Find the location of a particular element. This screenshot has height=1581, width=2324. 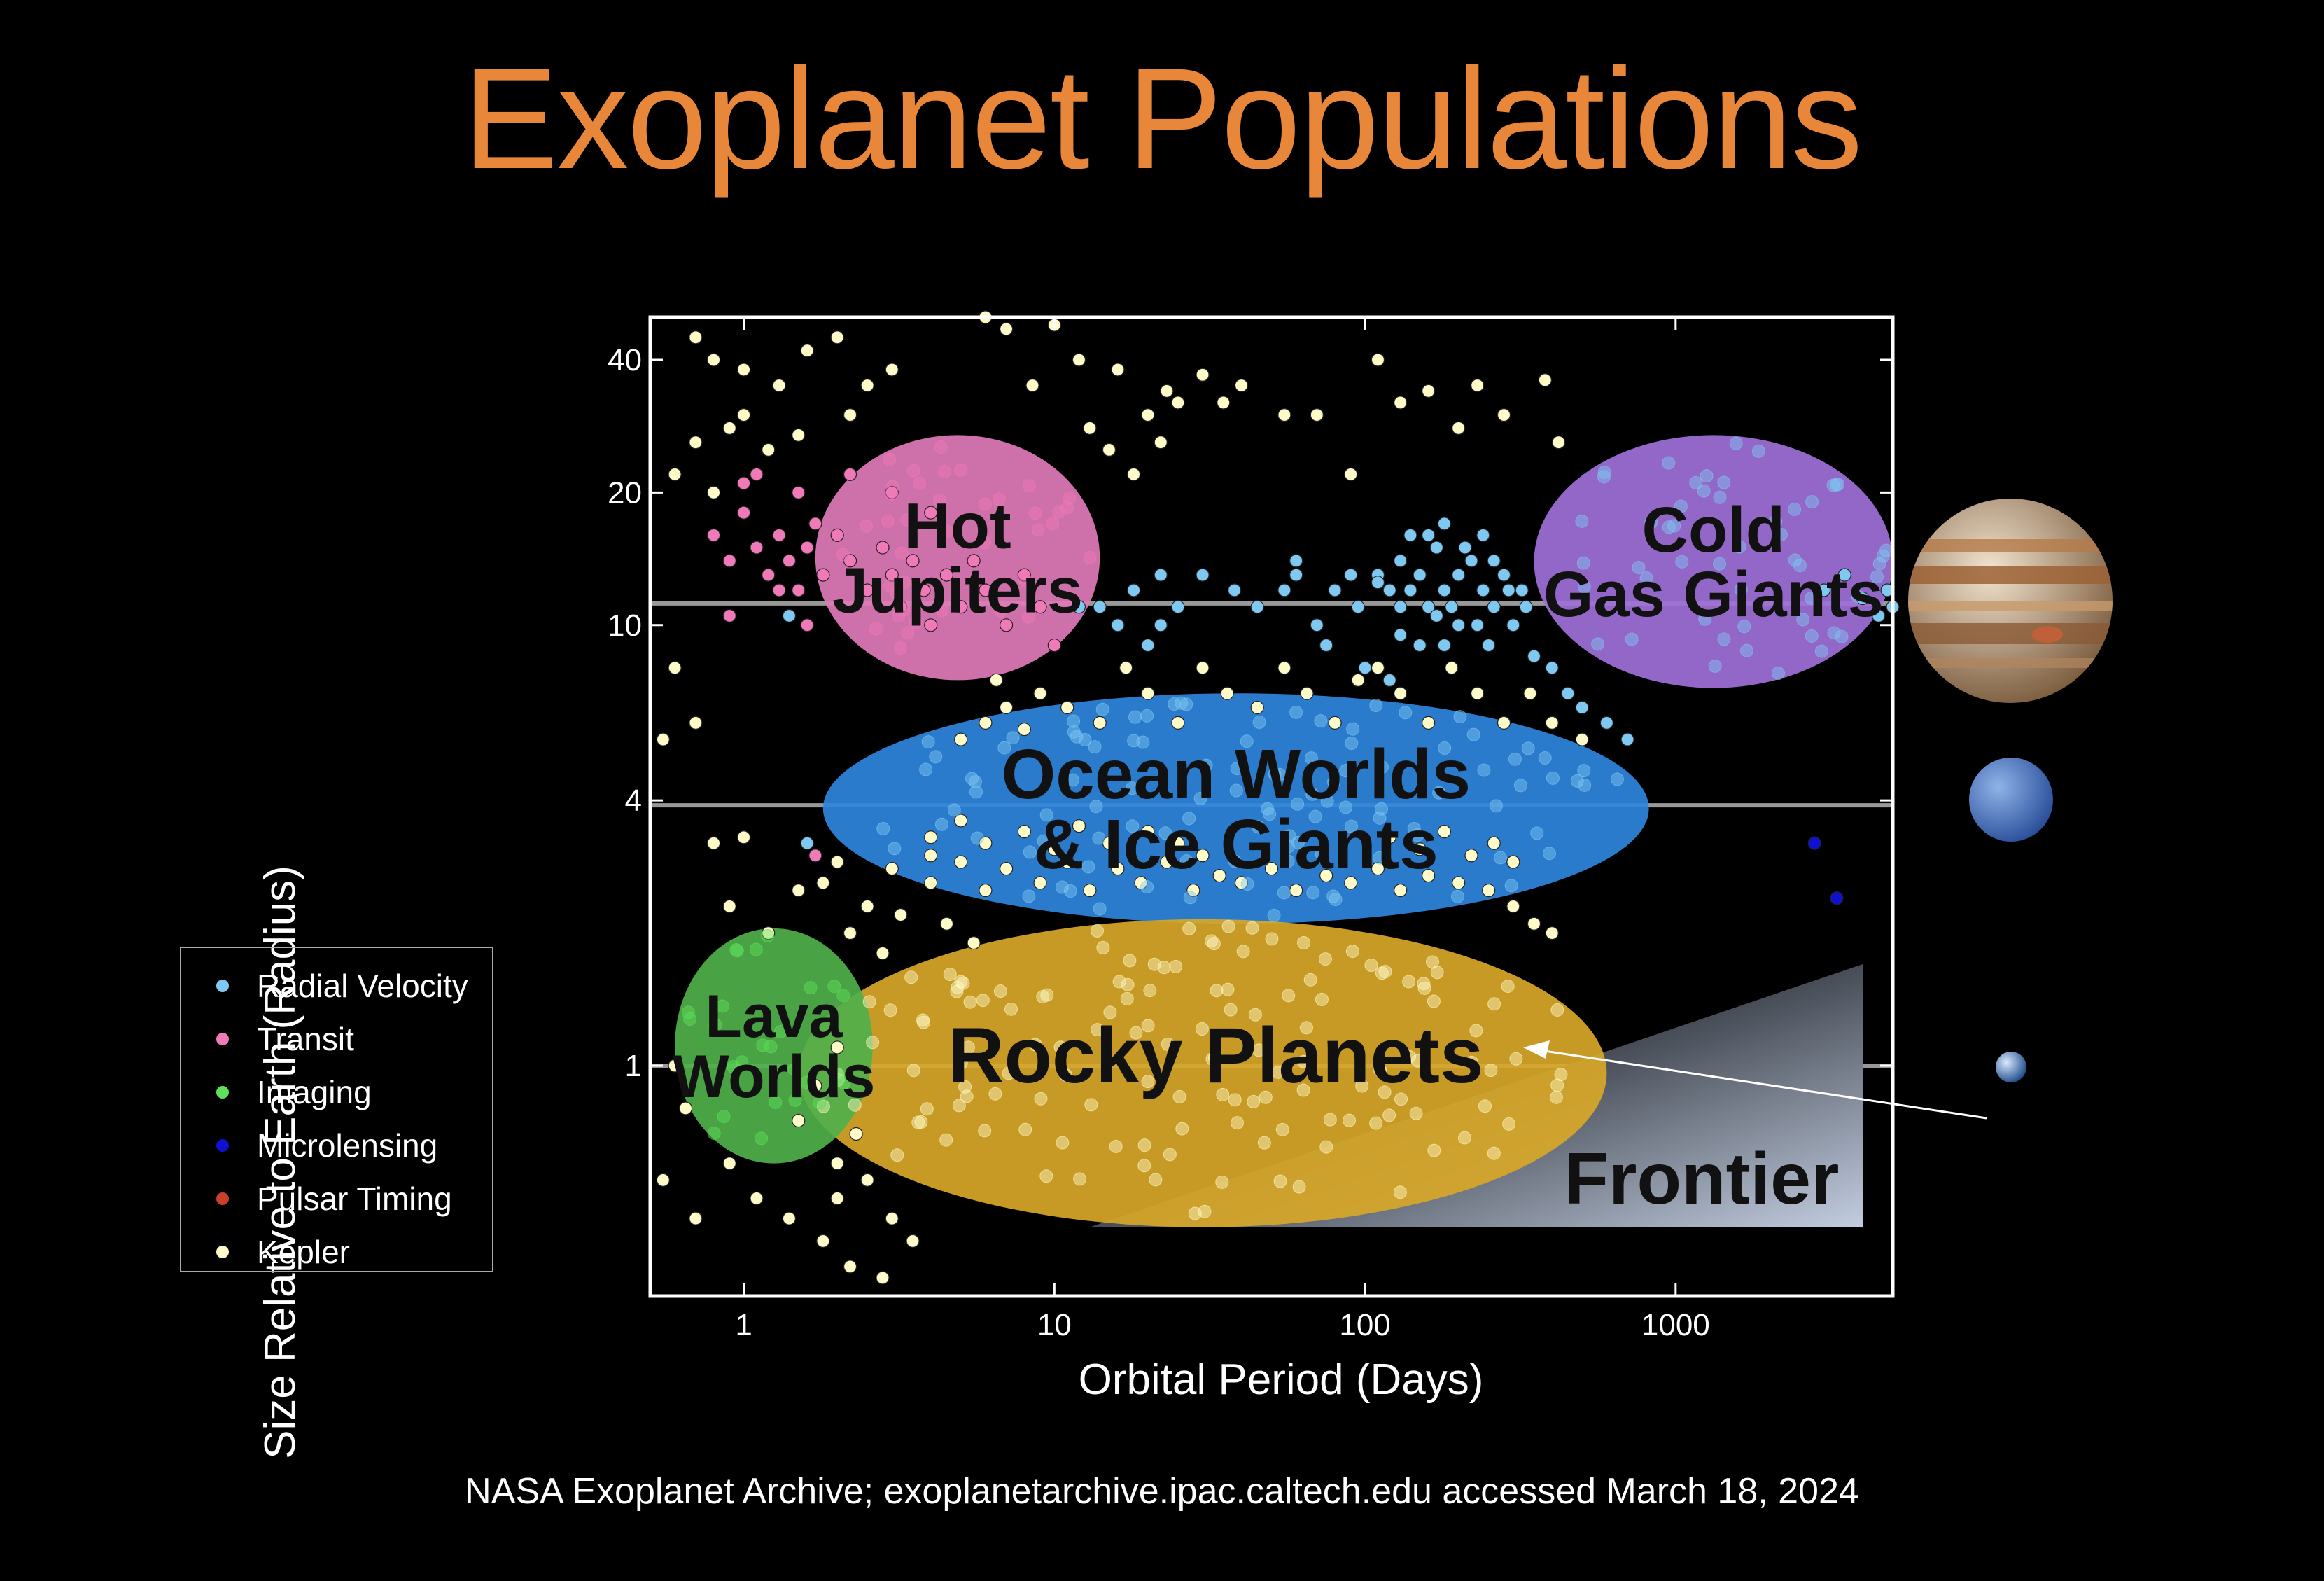

region-label: Rocky Planets is located at coordinates (1216, 1055).